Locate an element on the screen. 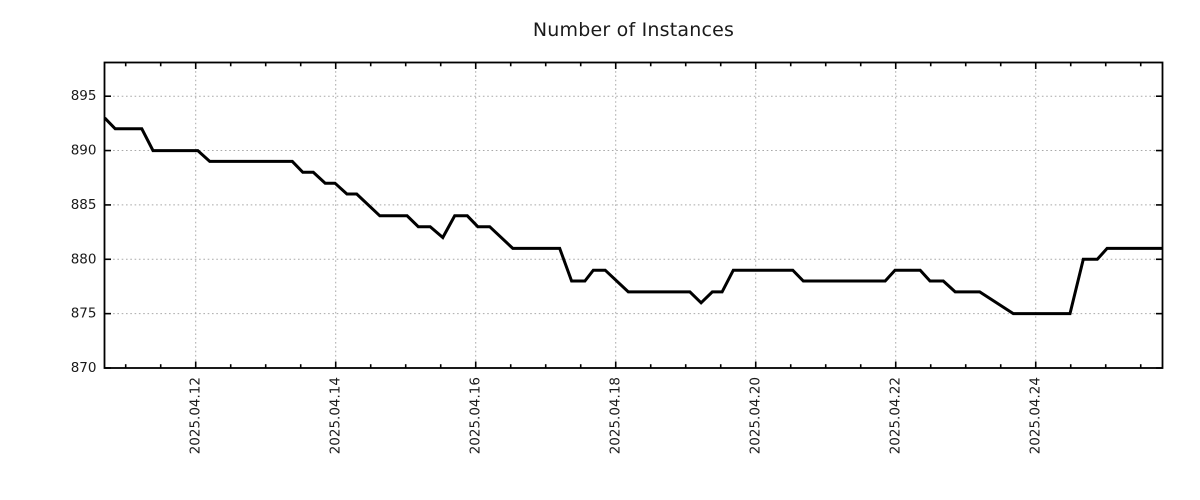 This screenshot has height=500, width=1200. y-tick-label: 875 is located at coordinates (84, 314).